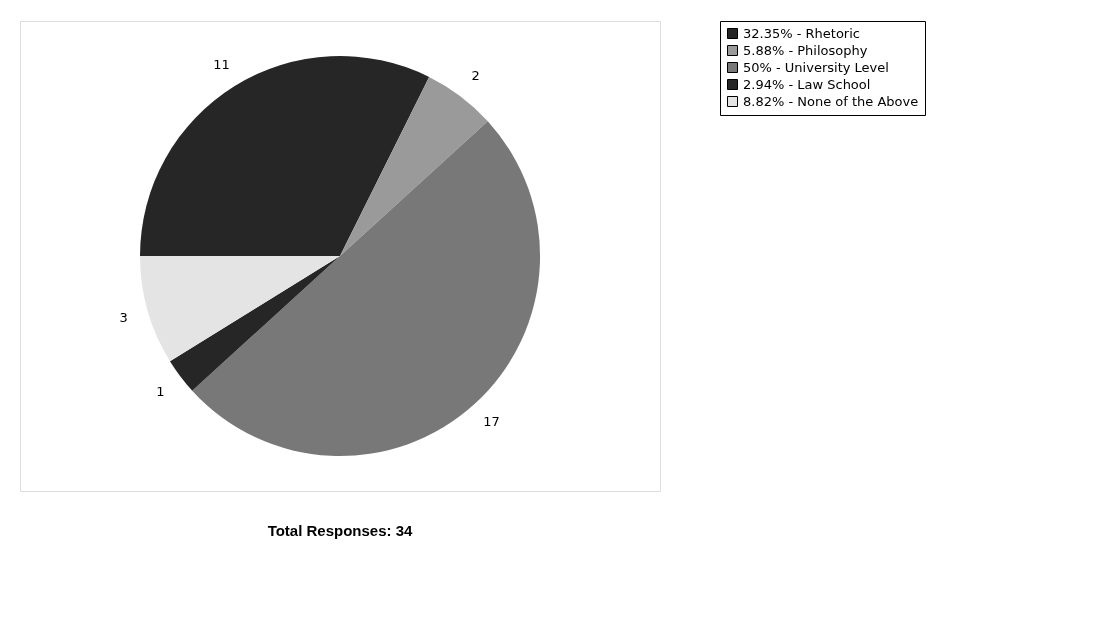 The height and width of the screenshot is (621, 1104). Describe the element at coordinates (807, 84) in the screenshot. I see `legend-label: 2.94% - Law School` at that location.